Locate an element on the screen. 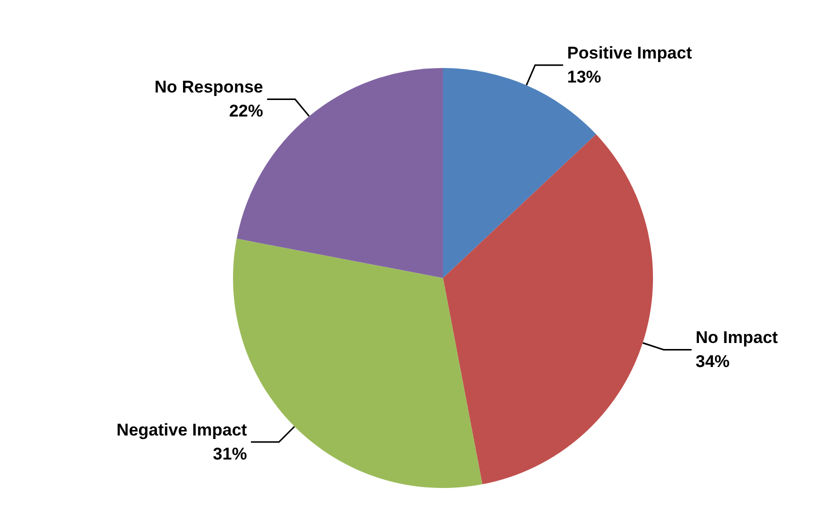 This screenshot has width=833, height=510. data-label: 22% is located at coordinates (246, 111).